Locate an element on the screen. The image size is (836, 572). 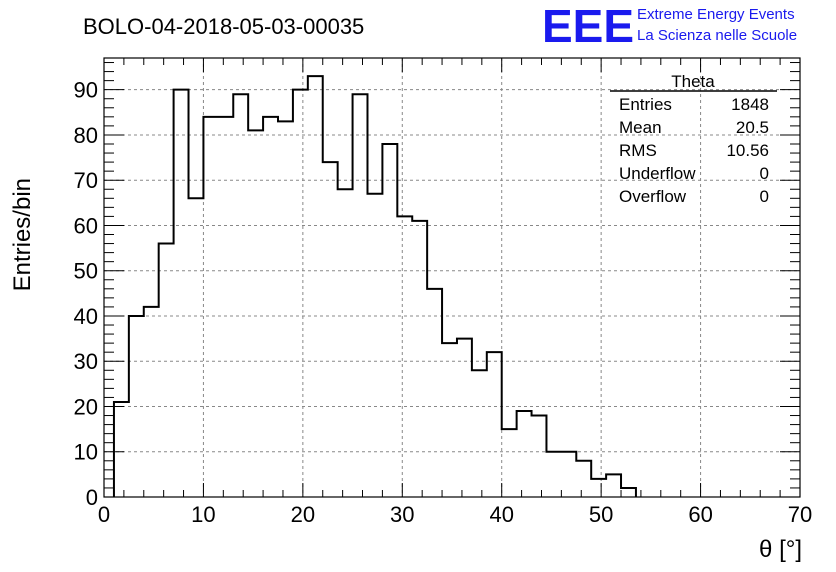
logo-line-1: Extreme Energy Events is located at coordinates (716, 14).